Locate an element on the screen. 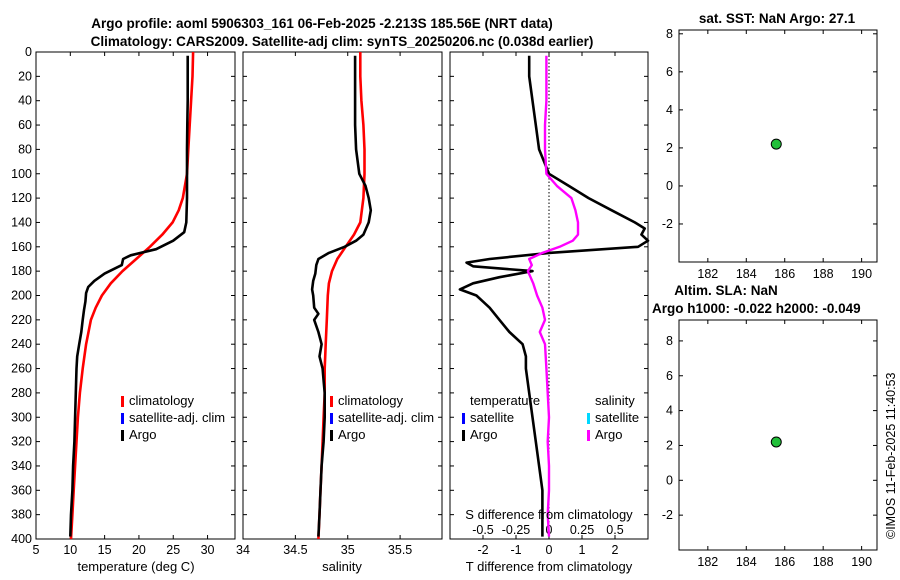 This screenshot has height=580, width=900. legend-s-argo-swatch is located at coordinates (588, 435).